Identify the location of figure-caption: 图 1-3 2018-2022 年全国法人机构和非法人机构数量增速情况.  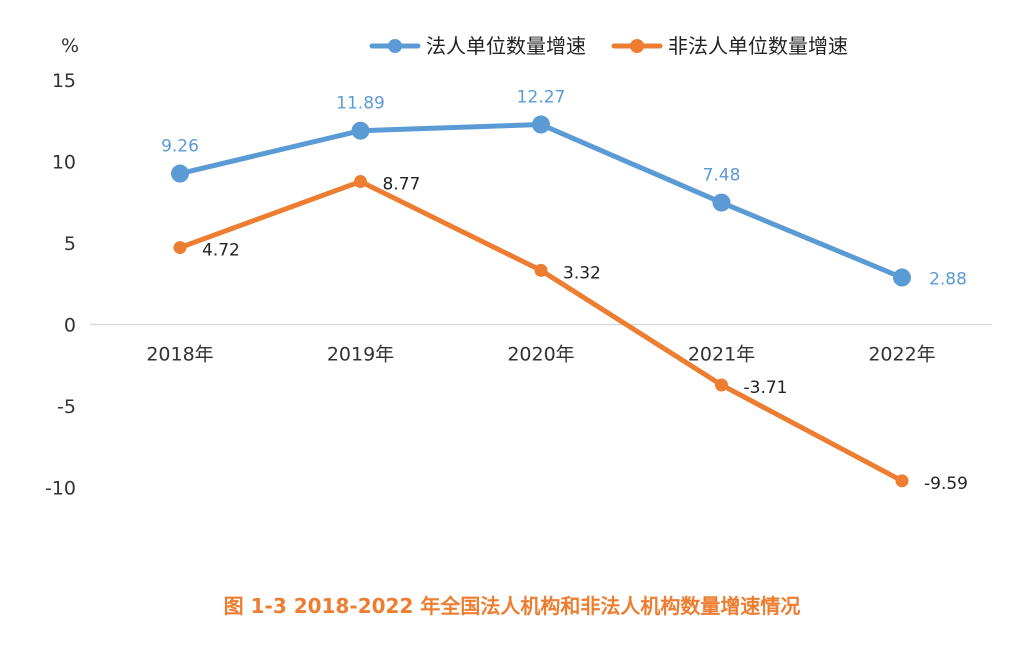
(512, 606).